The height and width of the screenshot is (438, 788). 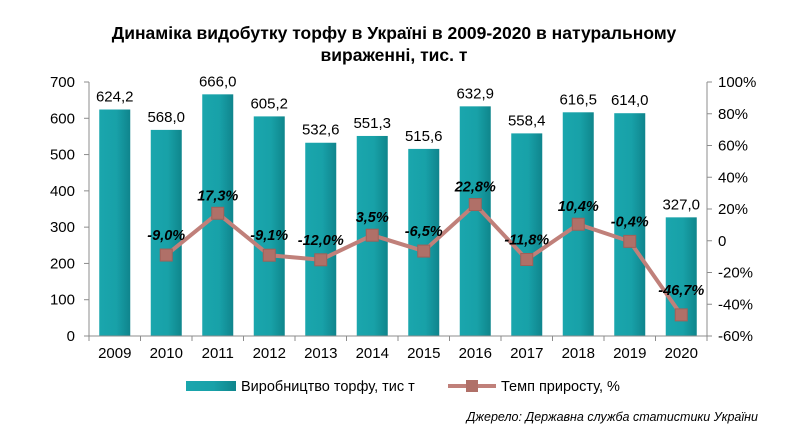 I want to click on right-tick-label: 20%, so click(x=733, y=209).